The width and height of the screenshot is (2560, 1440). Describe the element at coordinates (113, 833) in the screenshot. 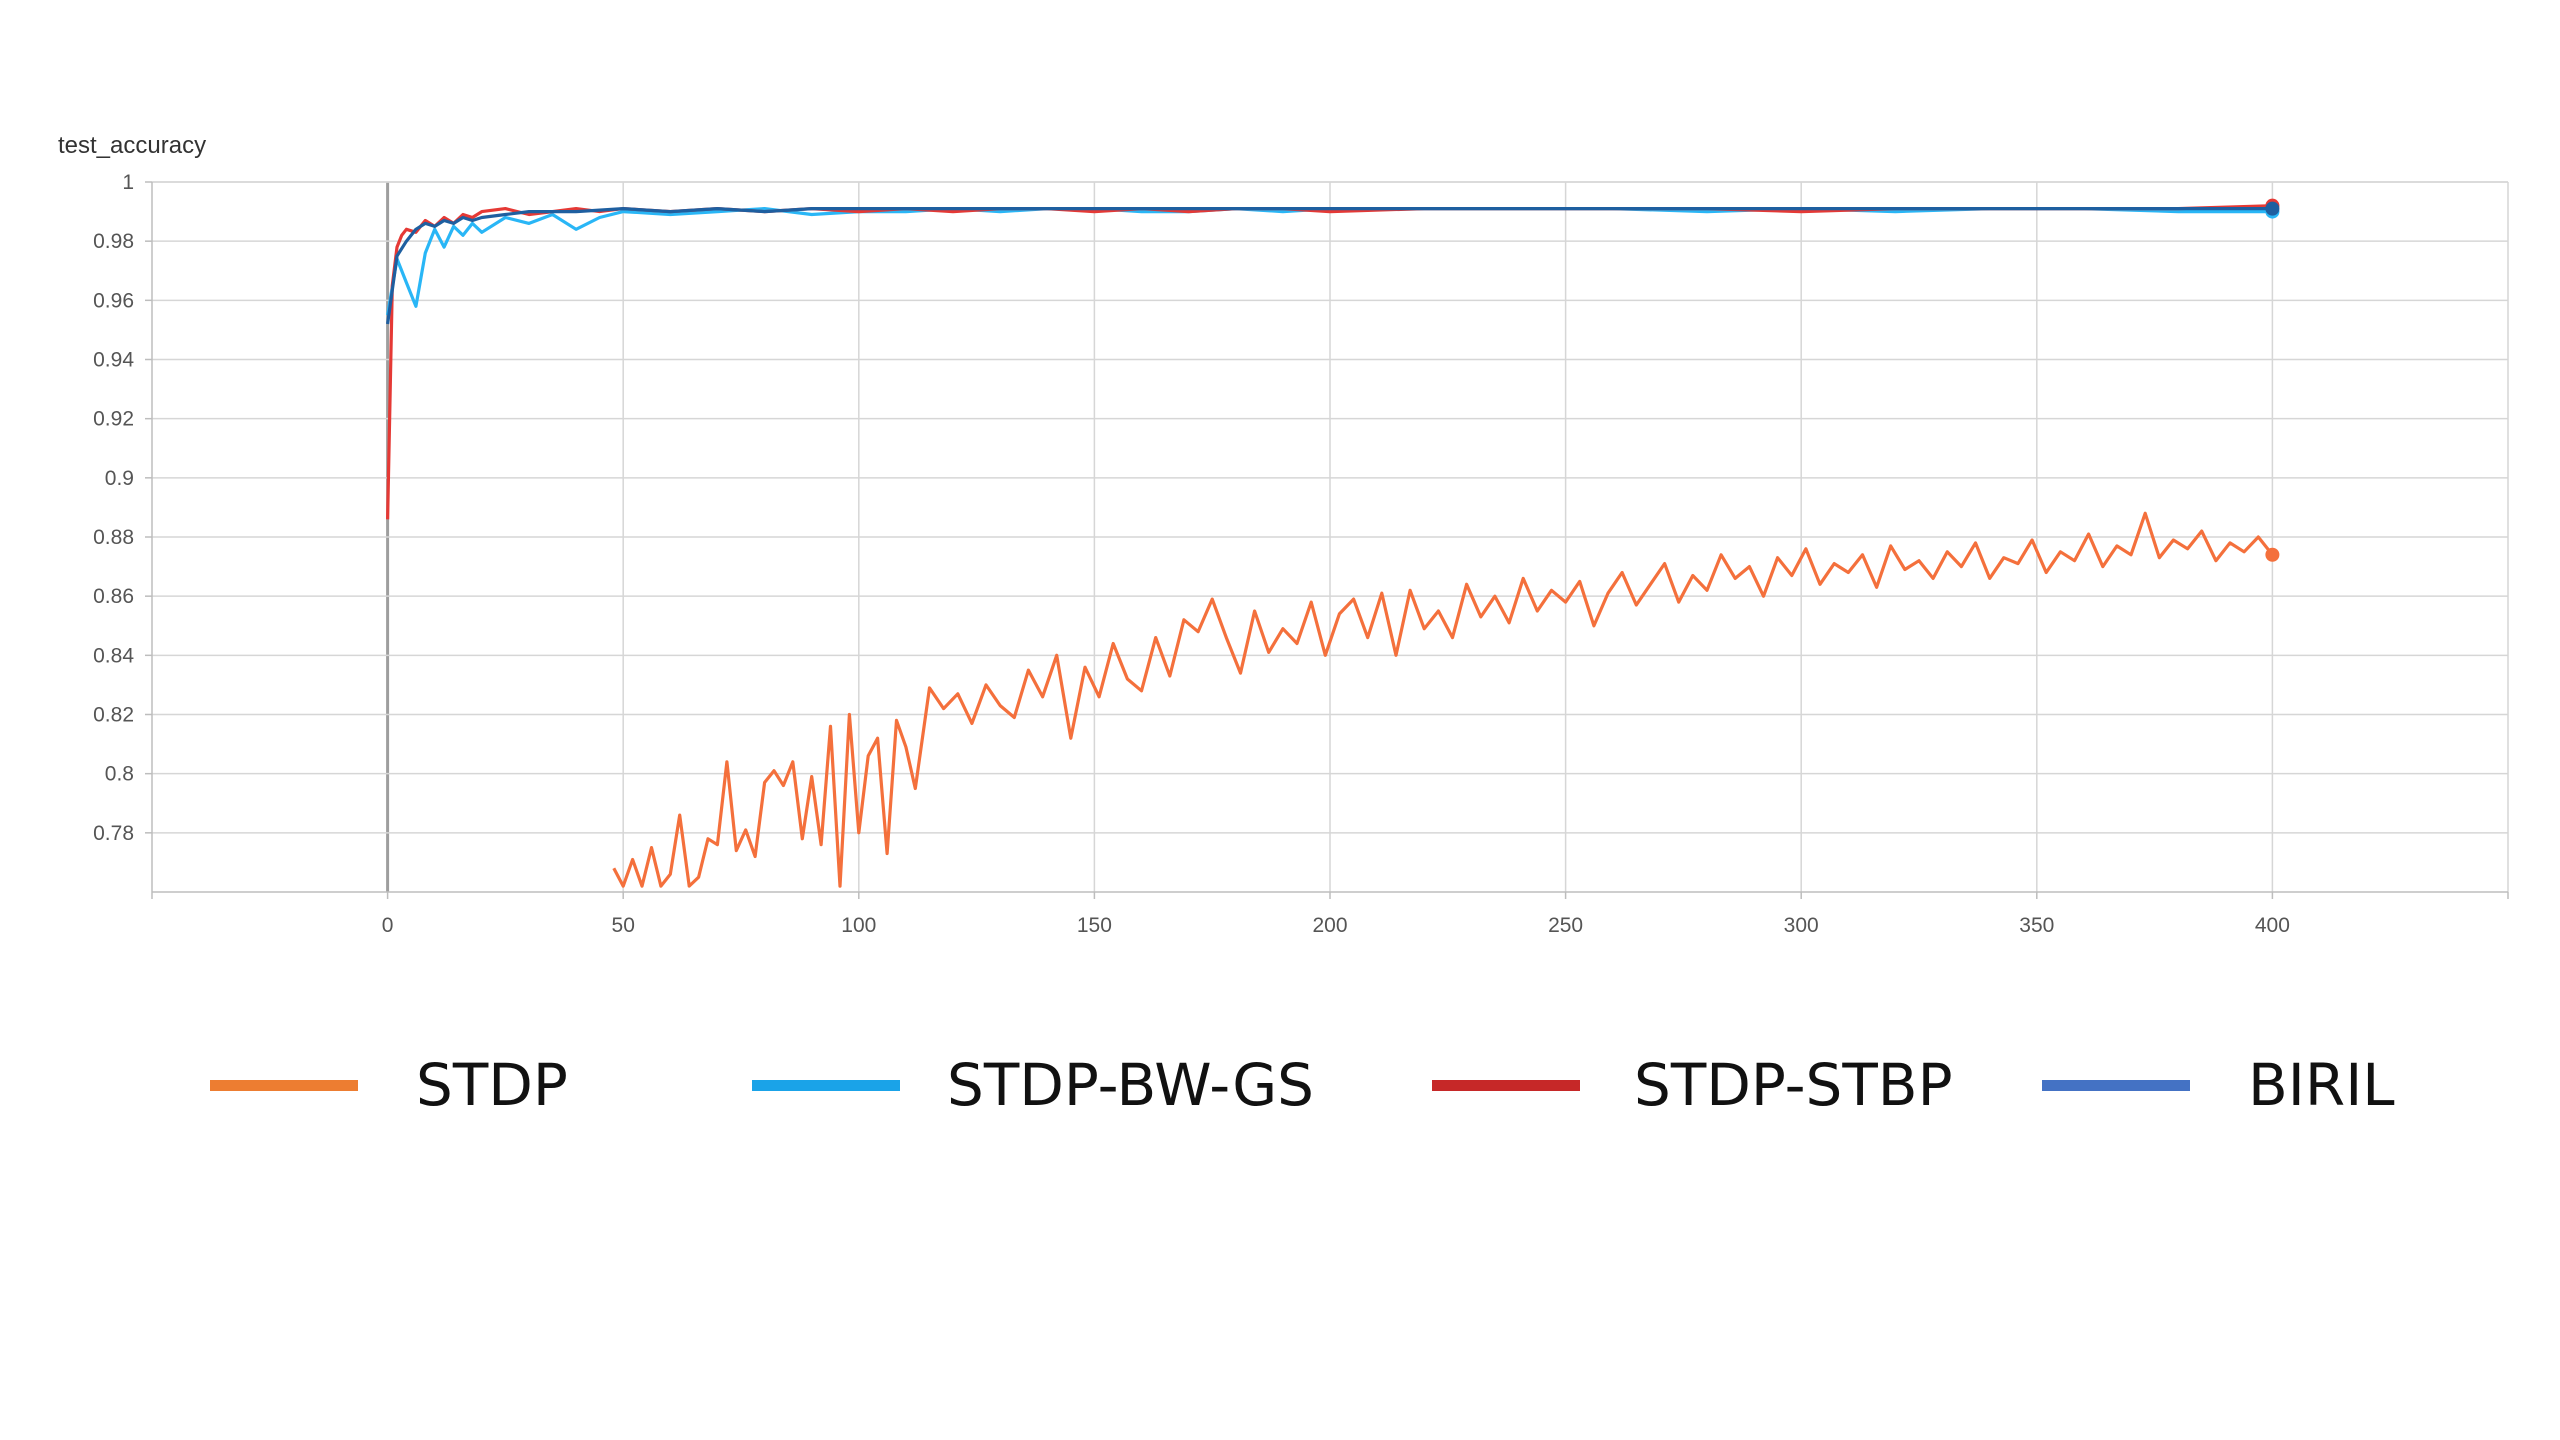

I see `y-tick-label: 0.78` at that location.